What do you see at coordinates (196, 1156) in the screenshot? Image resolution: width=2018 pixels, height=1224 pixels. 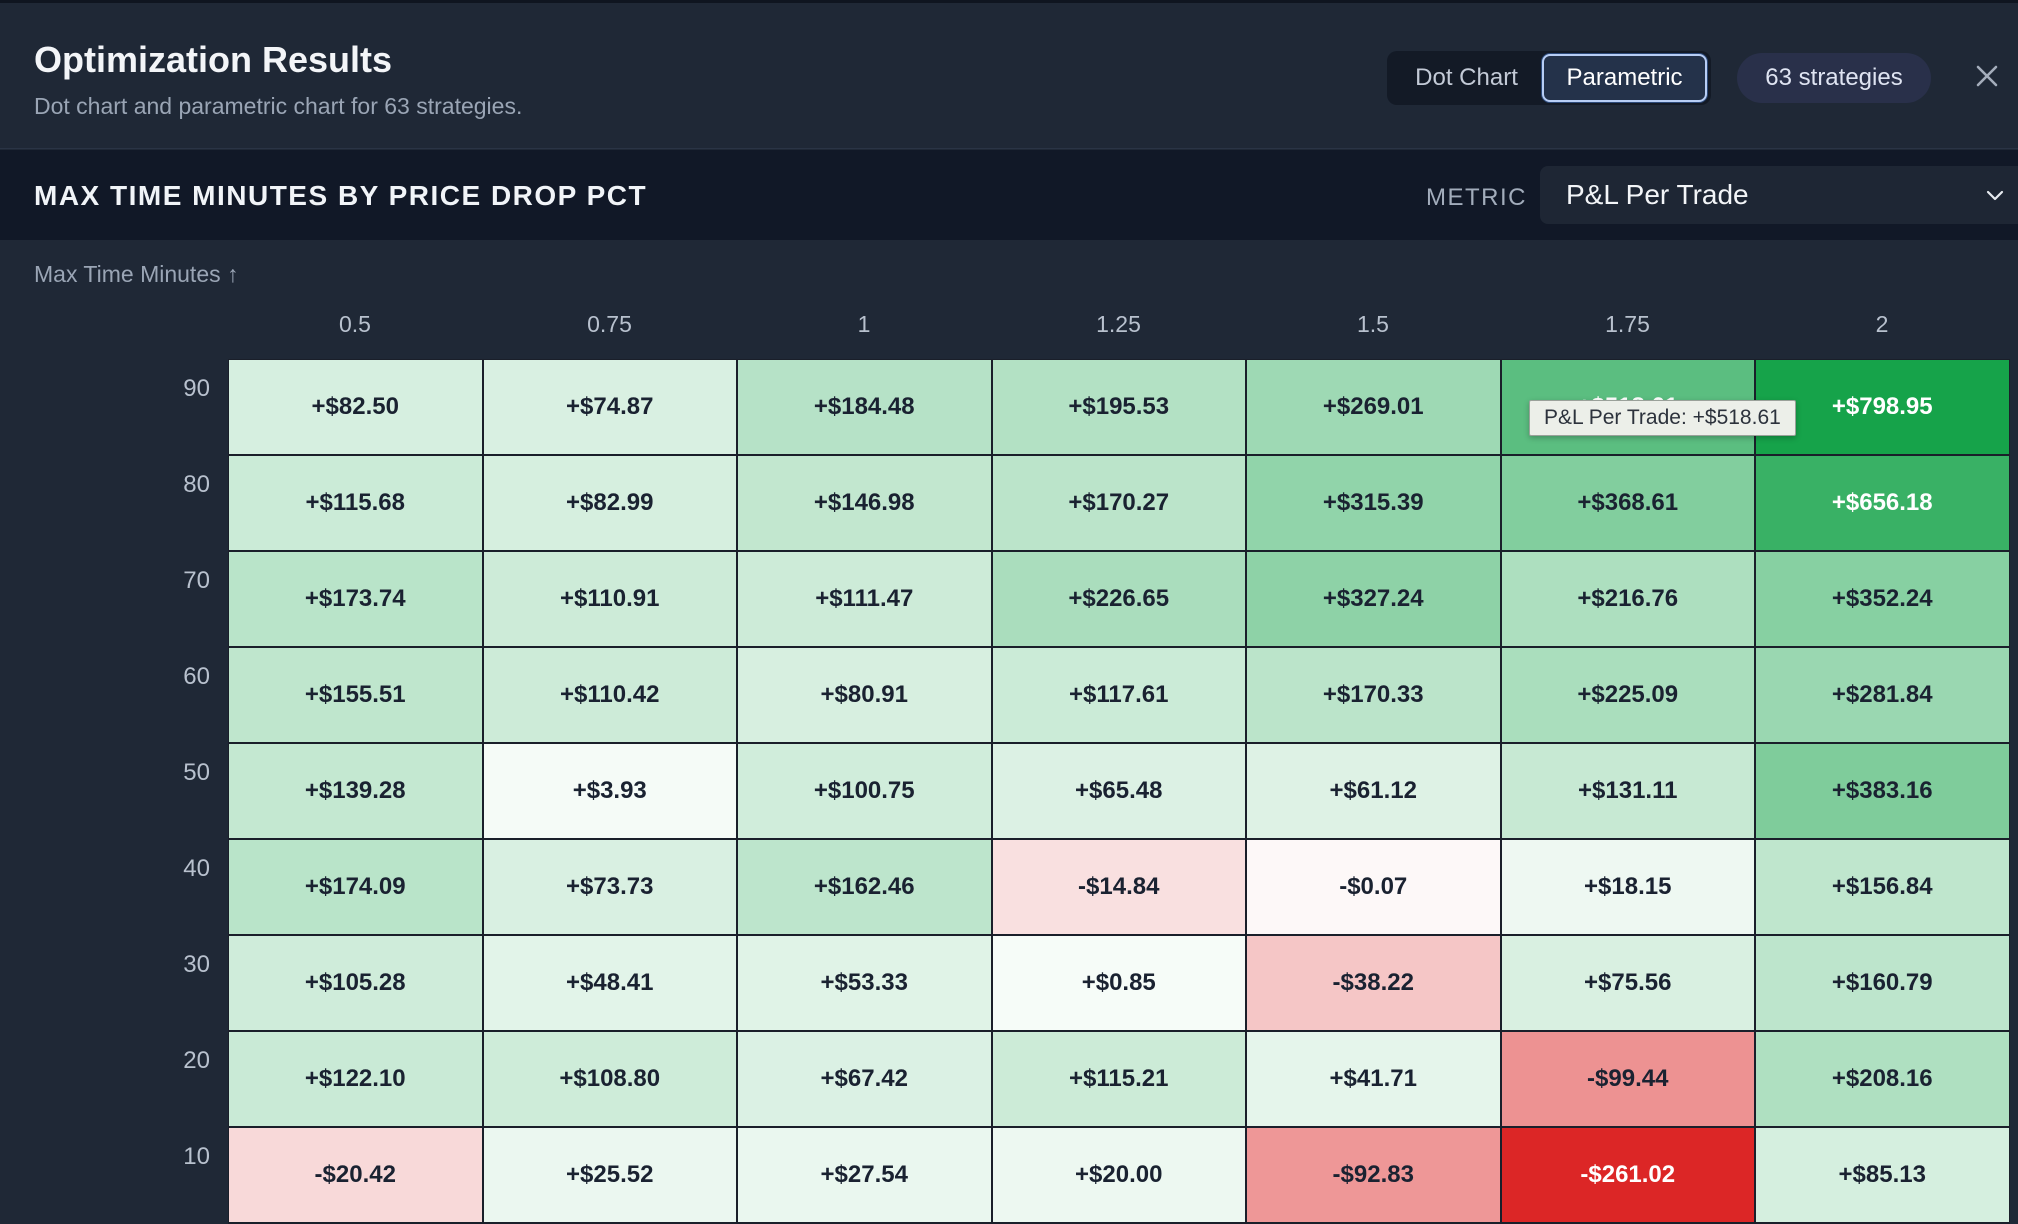 I see `y-tick-label: 10` at bounding box center [196, 1156].